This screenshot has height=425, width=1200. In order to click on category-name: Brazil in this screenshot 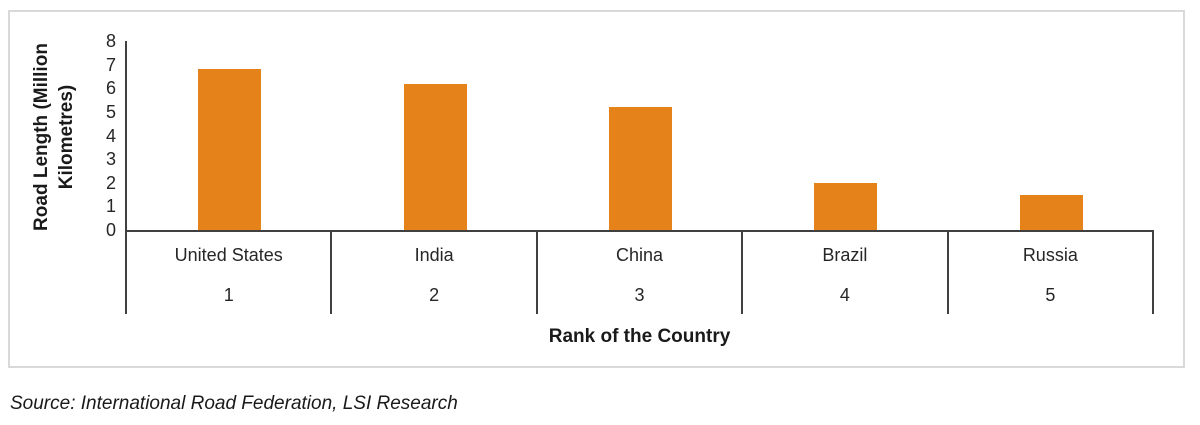, I will do `click(845, 255)`.